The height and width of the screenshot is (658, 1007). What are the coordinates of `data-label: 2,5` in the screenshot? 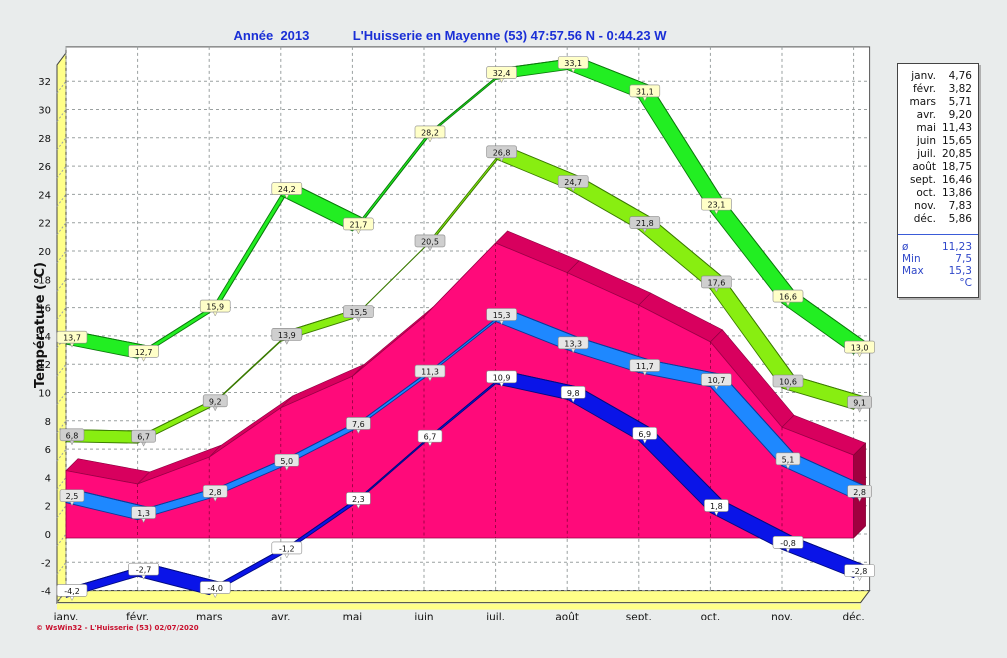 It's located at (72, 498).